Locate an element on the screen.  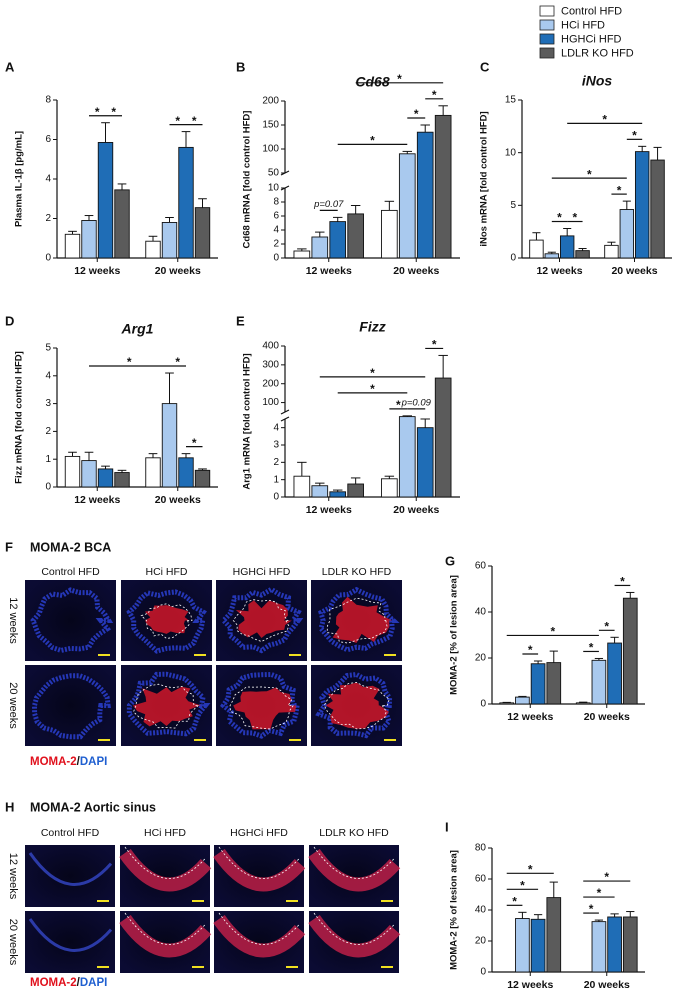
y-tick-label: 20 is located at coordinates (481, 941).